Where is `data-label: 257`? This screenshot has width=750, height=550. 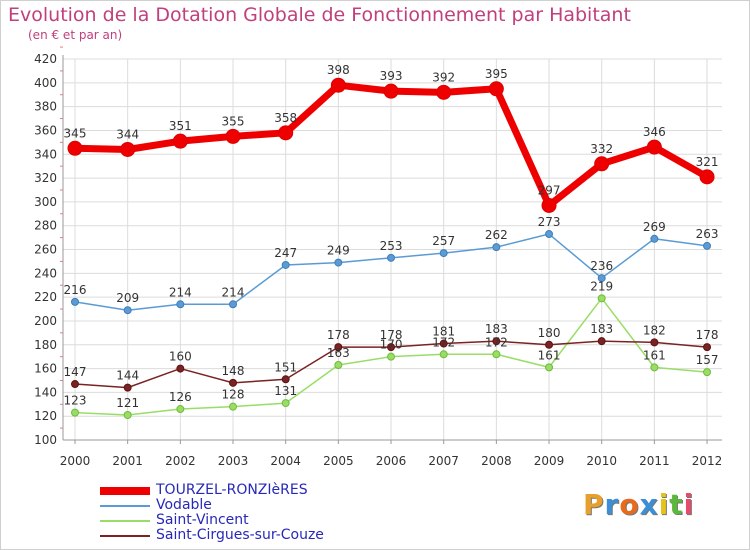 data-label: 257 is located at coordinates (443, 241).